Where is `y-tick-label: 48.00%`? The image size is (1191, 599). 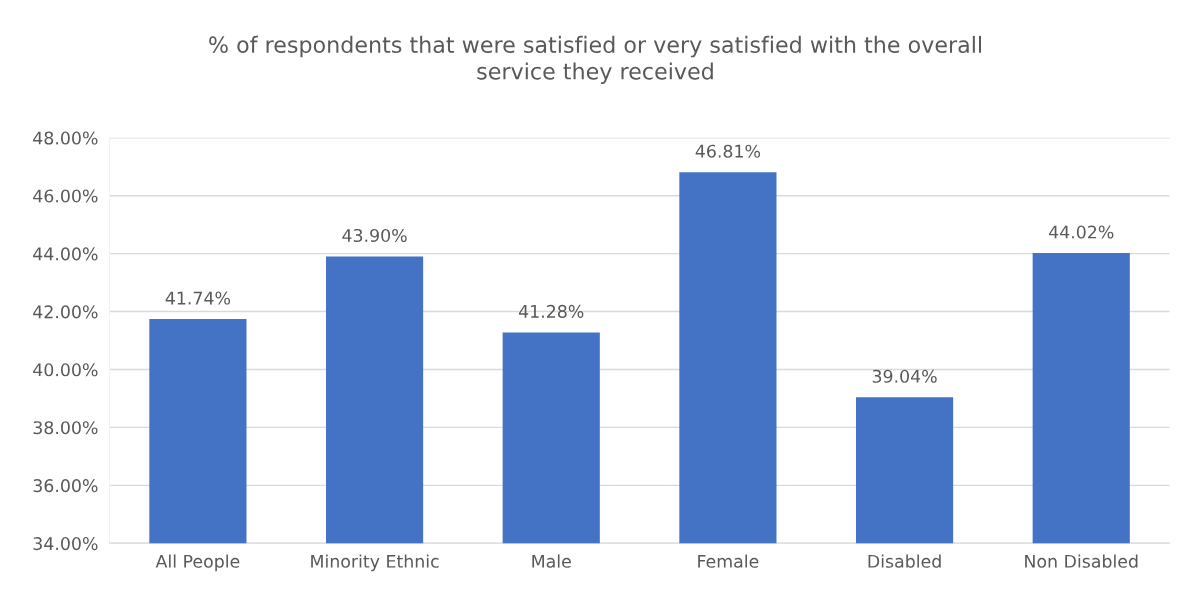 y-tick-label: 48.00% is located at coordinates (65, 138).